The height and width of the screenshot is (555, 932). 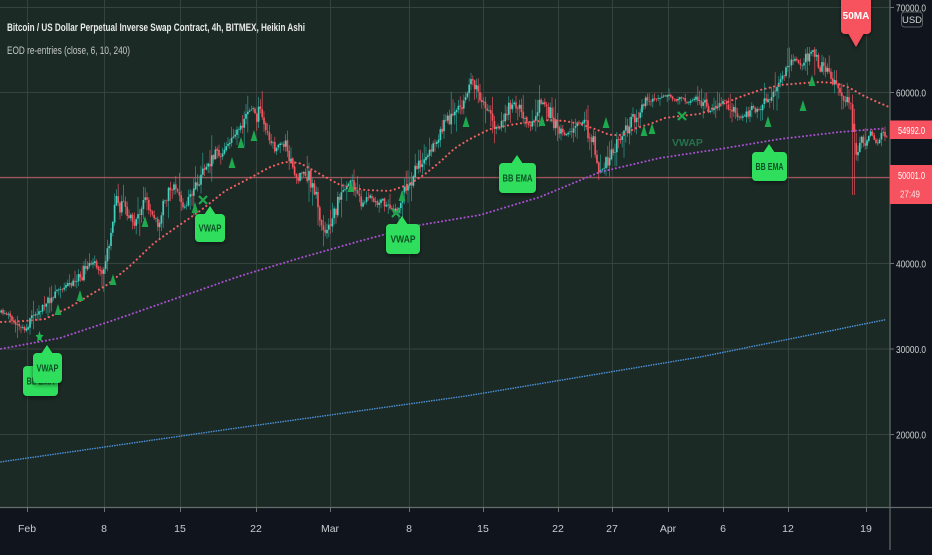 I want to click on svg-text: Apr, so click(x=668, y=529).